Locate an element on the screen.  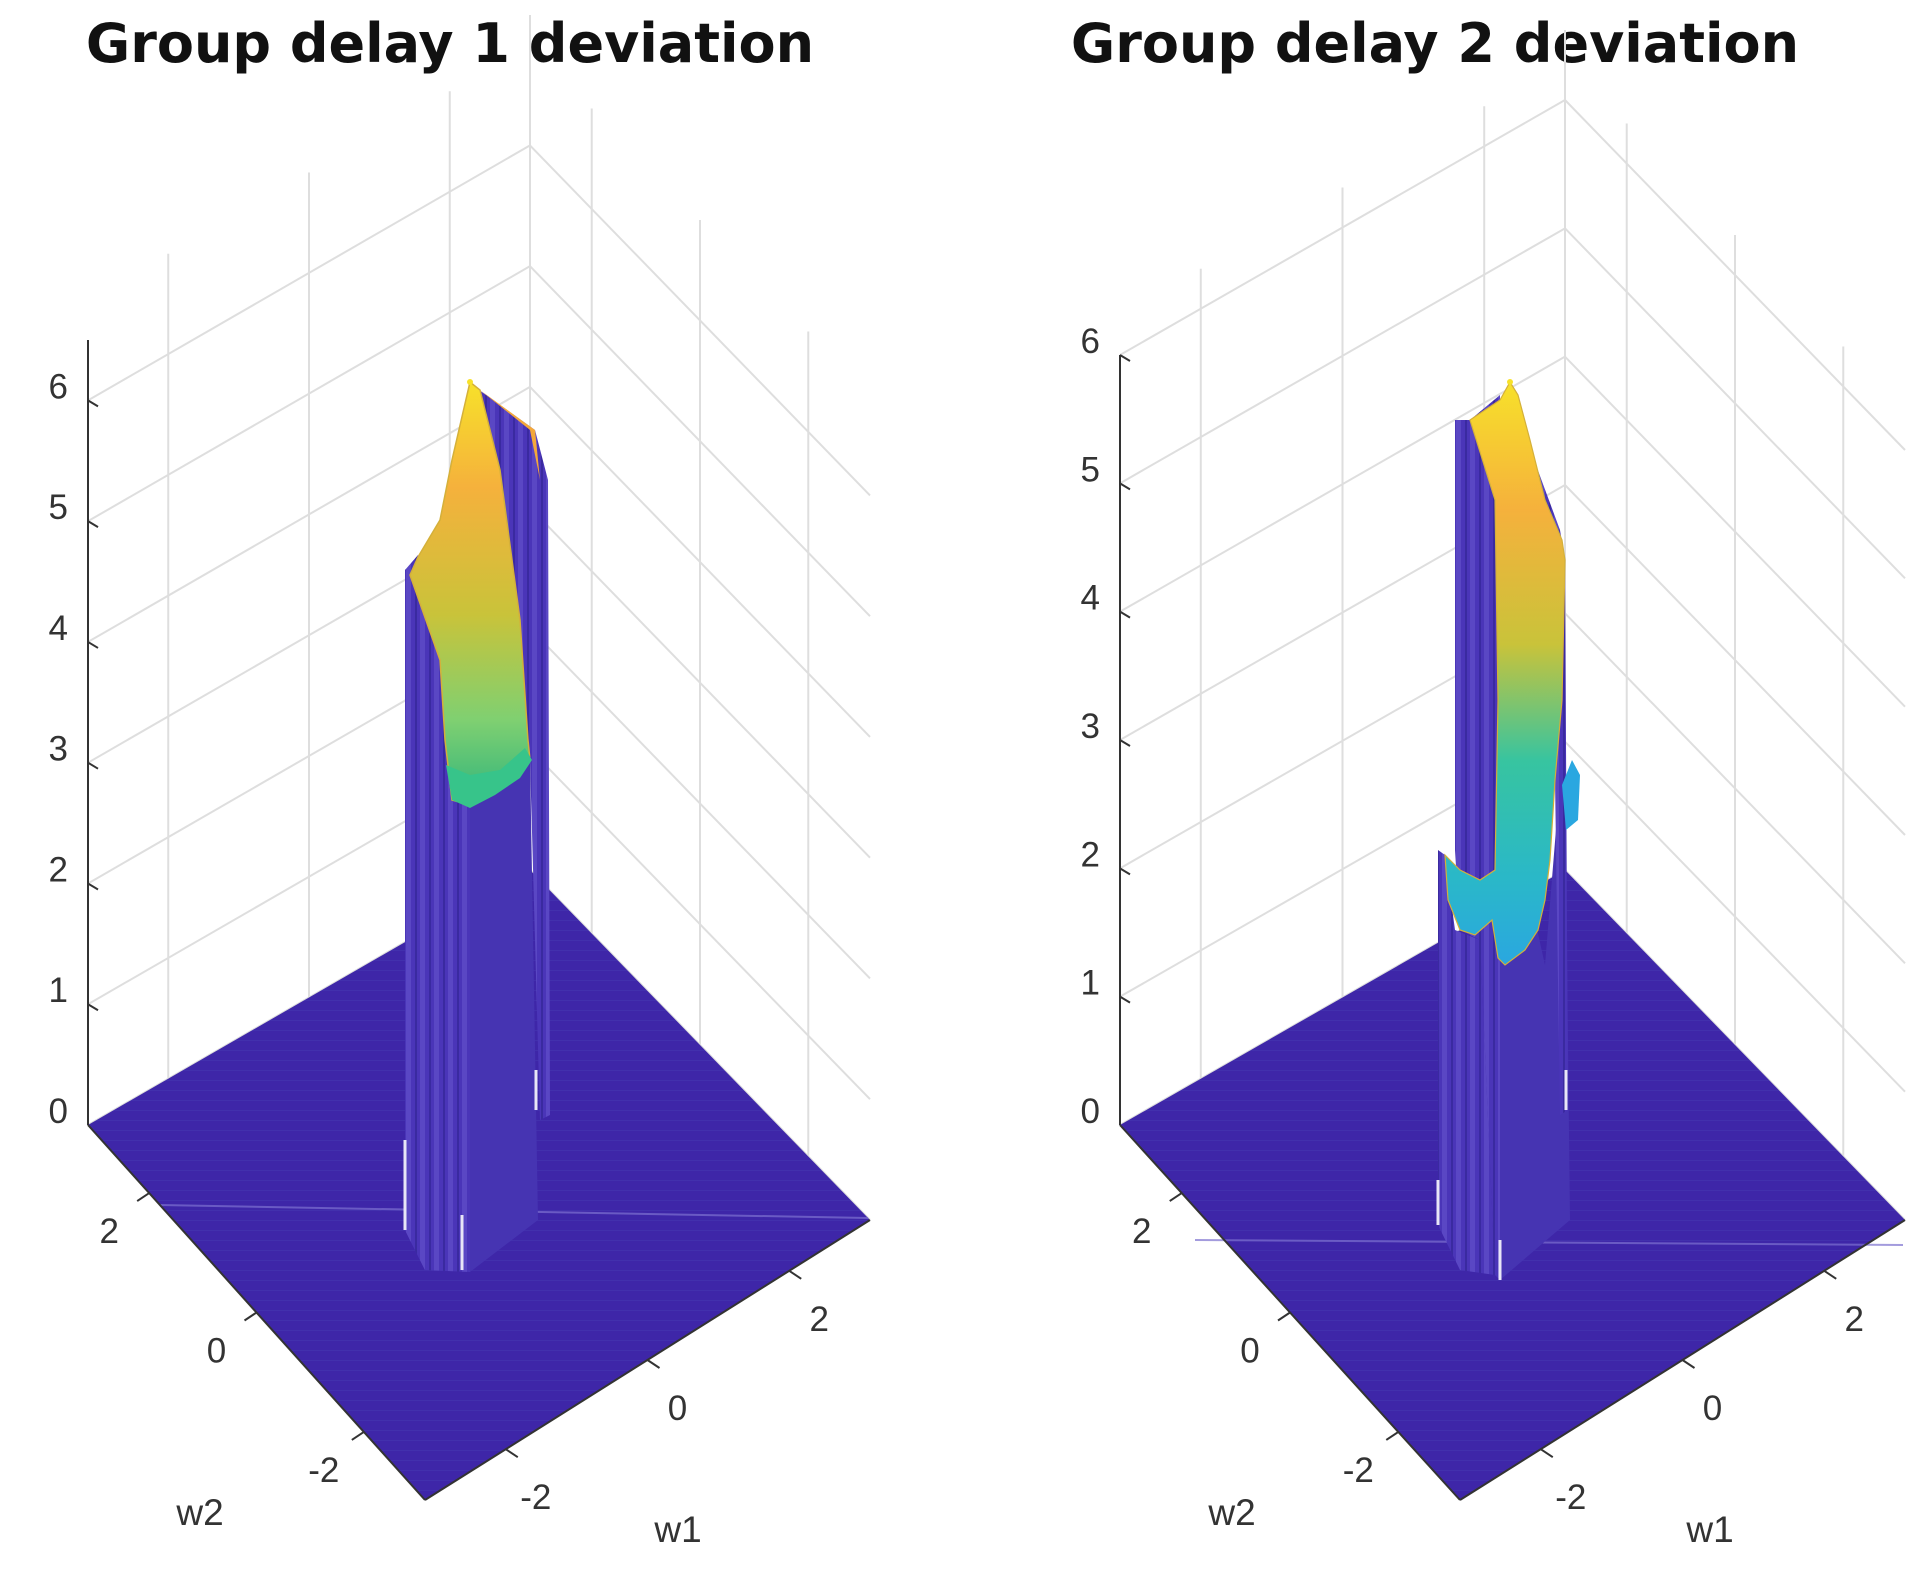
y-axis-line is located at coordinates (256, 1312).